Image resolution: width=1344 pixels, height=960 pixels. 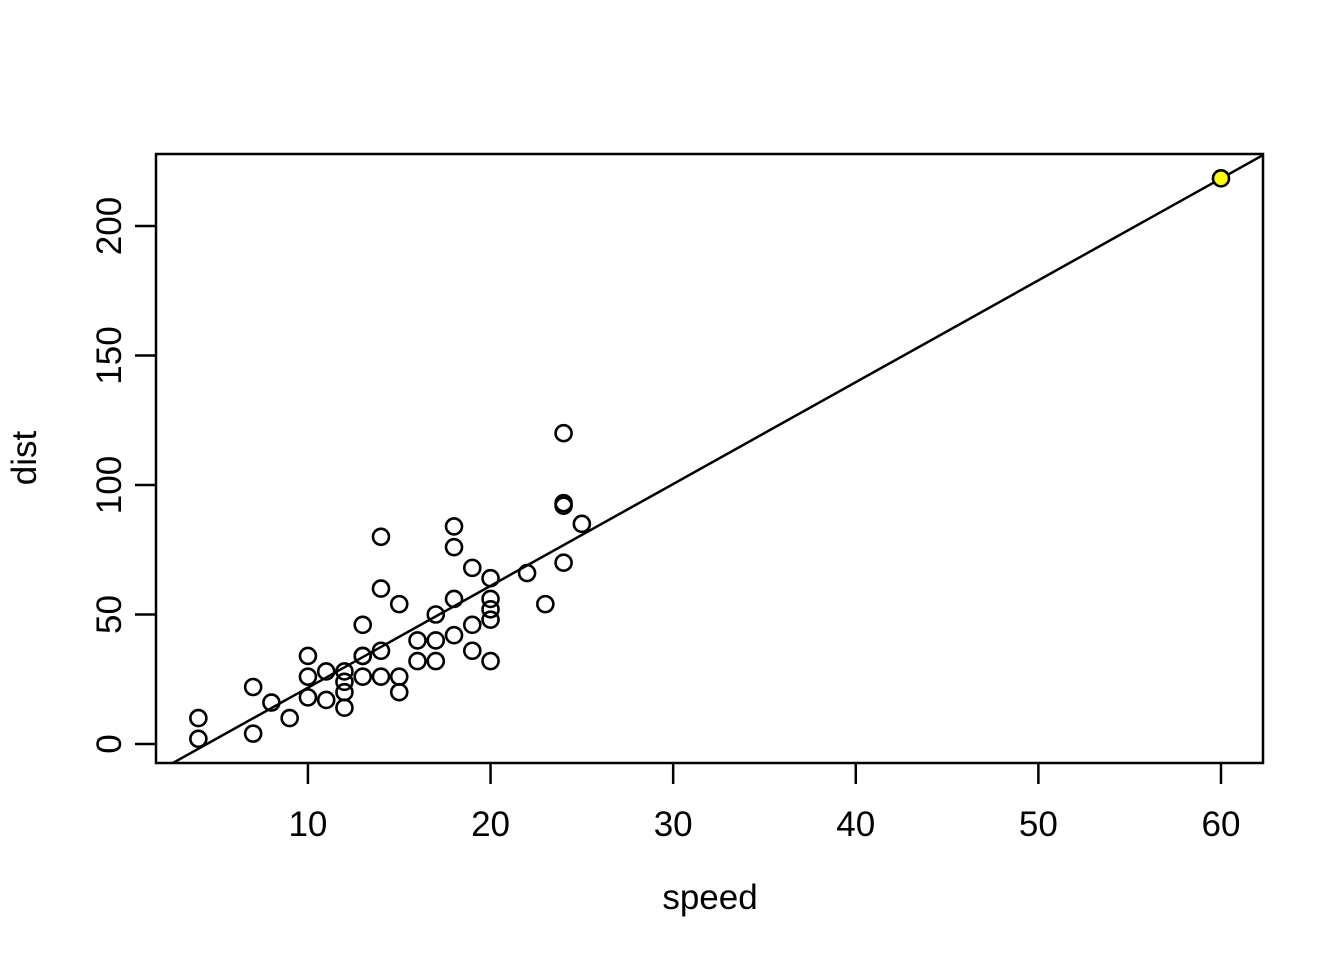 I want to click on data-points, so click(x=390, y=586).